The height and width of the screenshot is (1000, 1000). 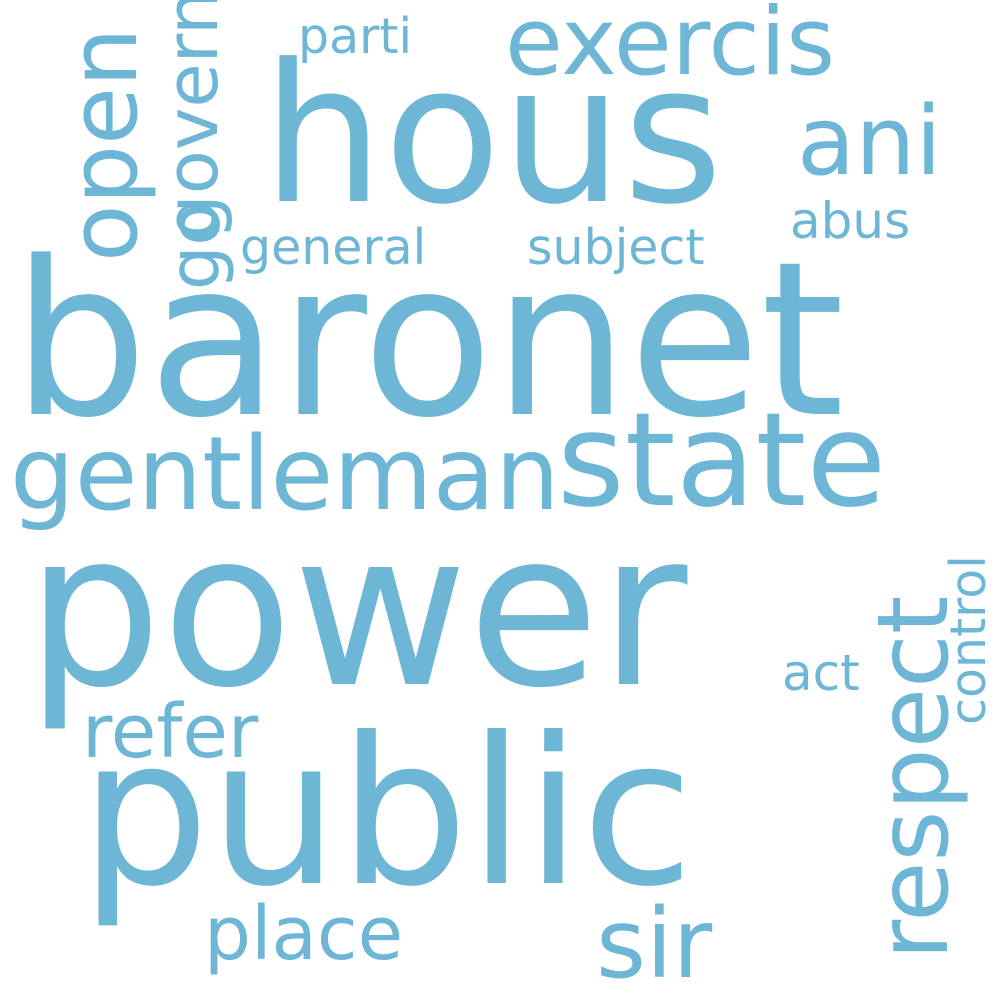 What do you see at coordinates (492, 135) in the screenshot?
I see `word-hous: hous` at bounding box center [492, 135].